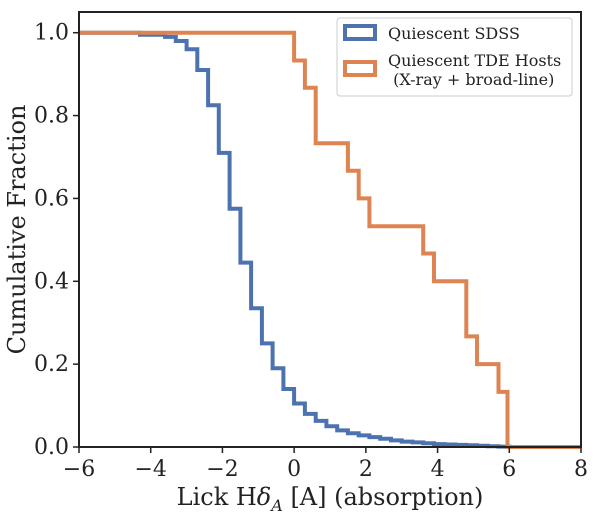  I want to click on x-axis-label-part1: Lick H, so click(217, 497).